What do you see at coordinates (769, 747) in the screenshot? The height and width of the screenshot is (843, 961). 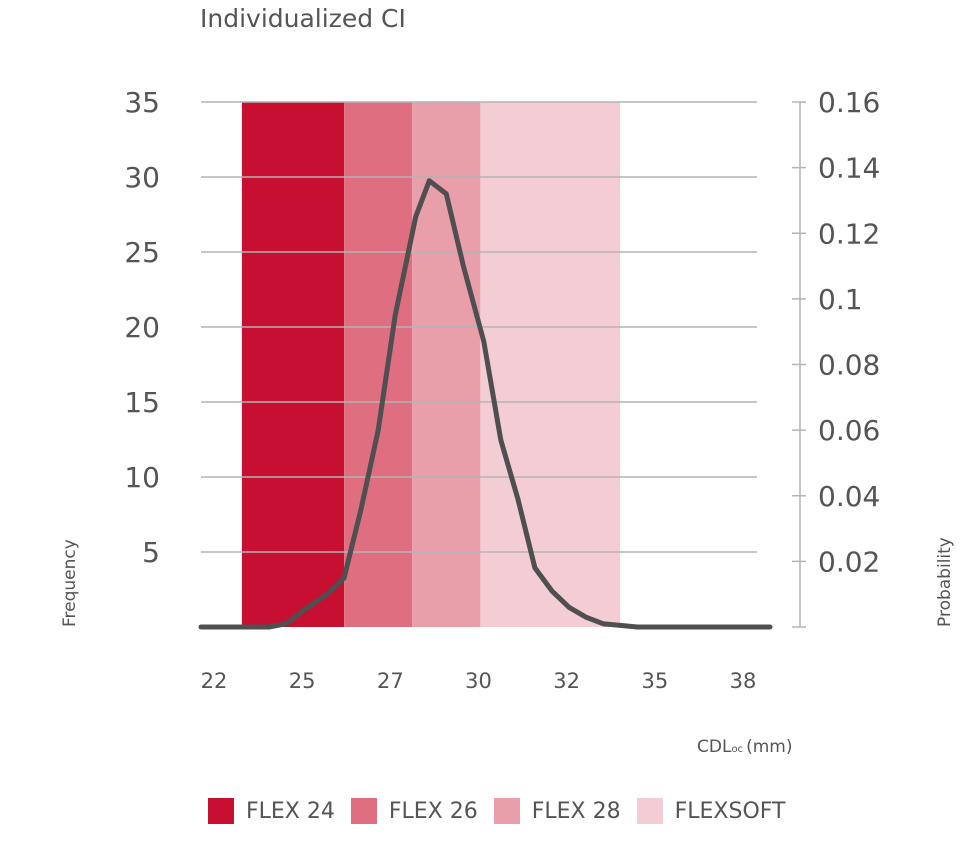 I see `x-axis-label-unit: (mm)` at bounding box center [769, 747].